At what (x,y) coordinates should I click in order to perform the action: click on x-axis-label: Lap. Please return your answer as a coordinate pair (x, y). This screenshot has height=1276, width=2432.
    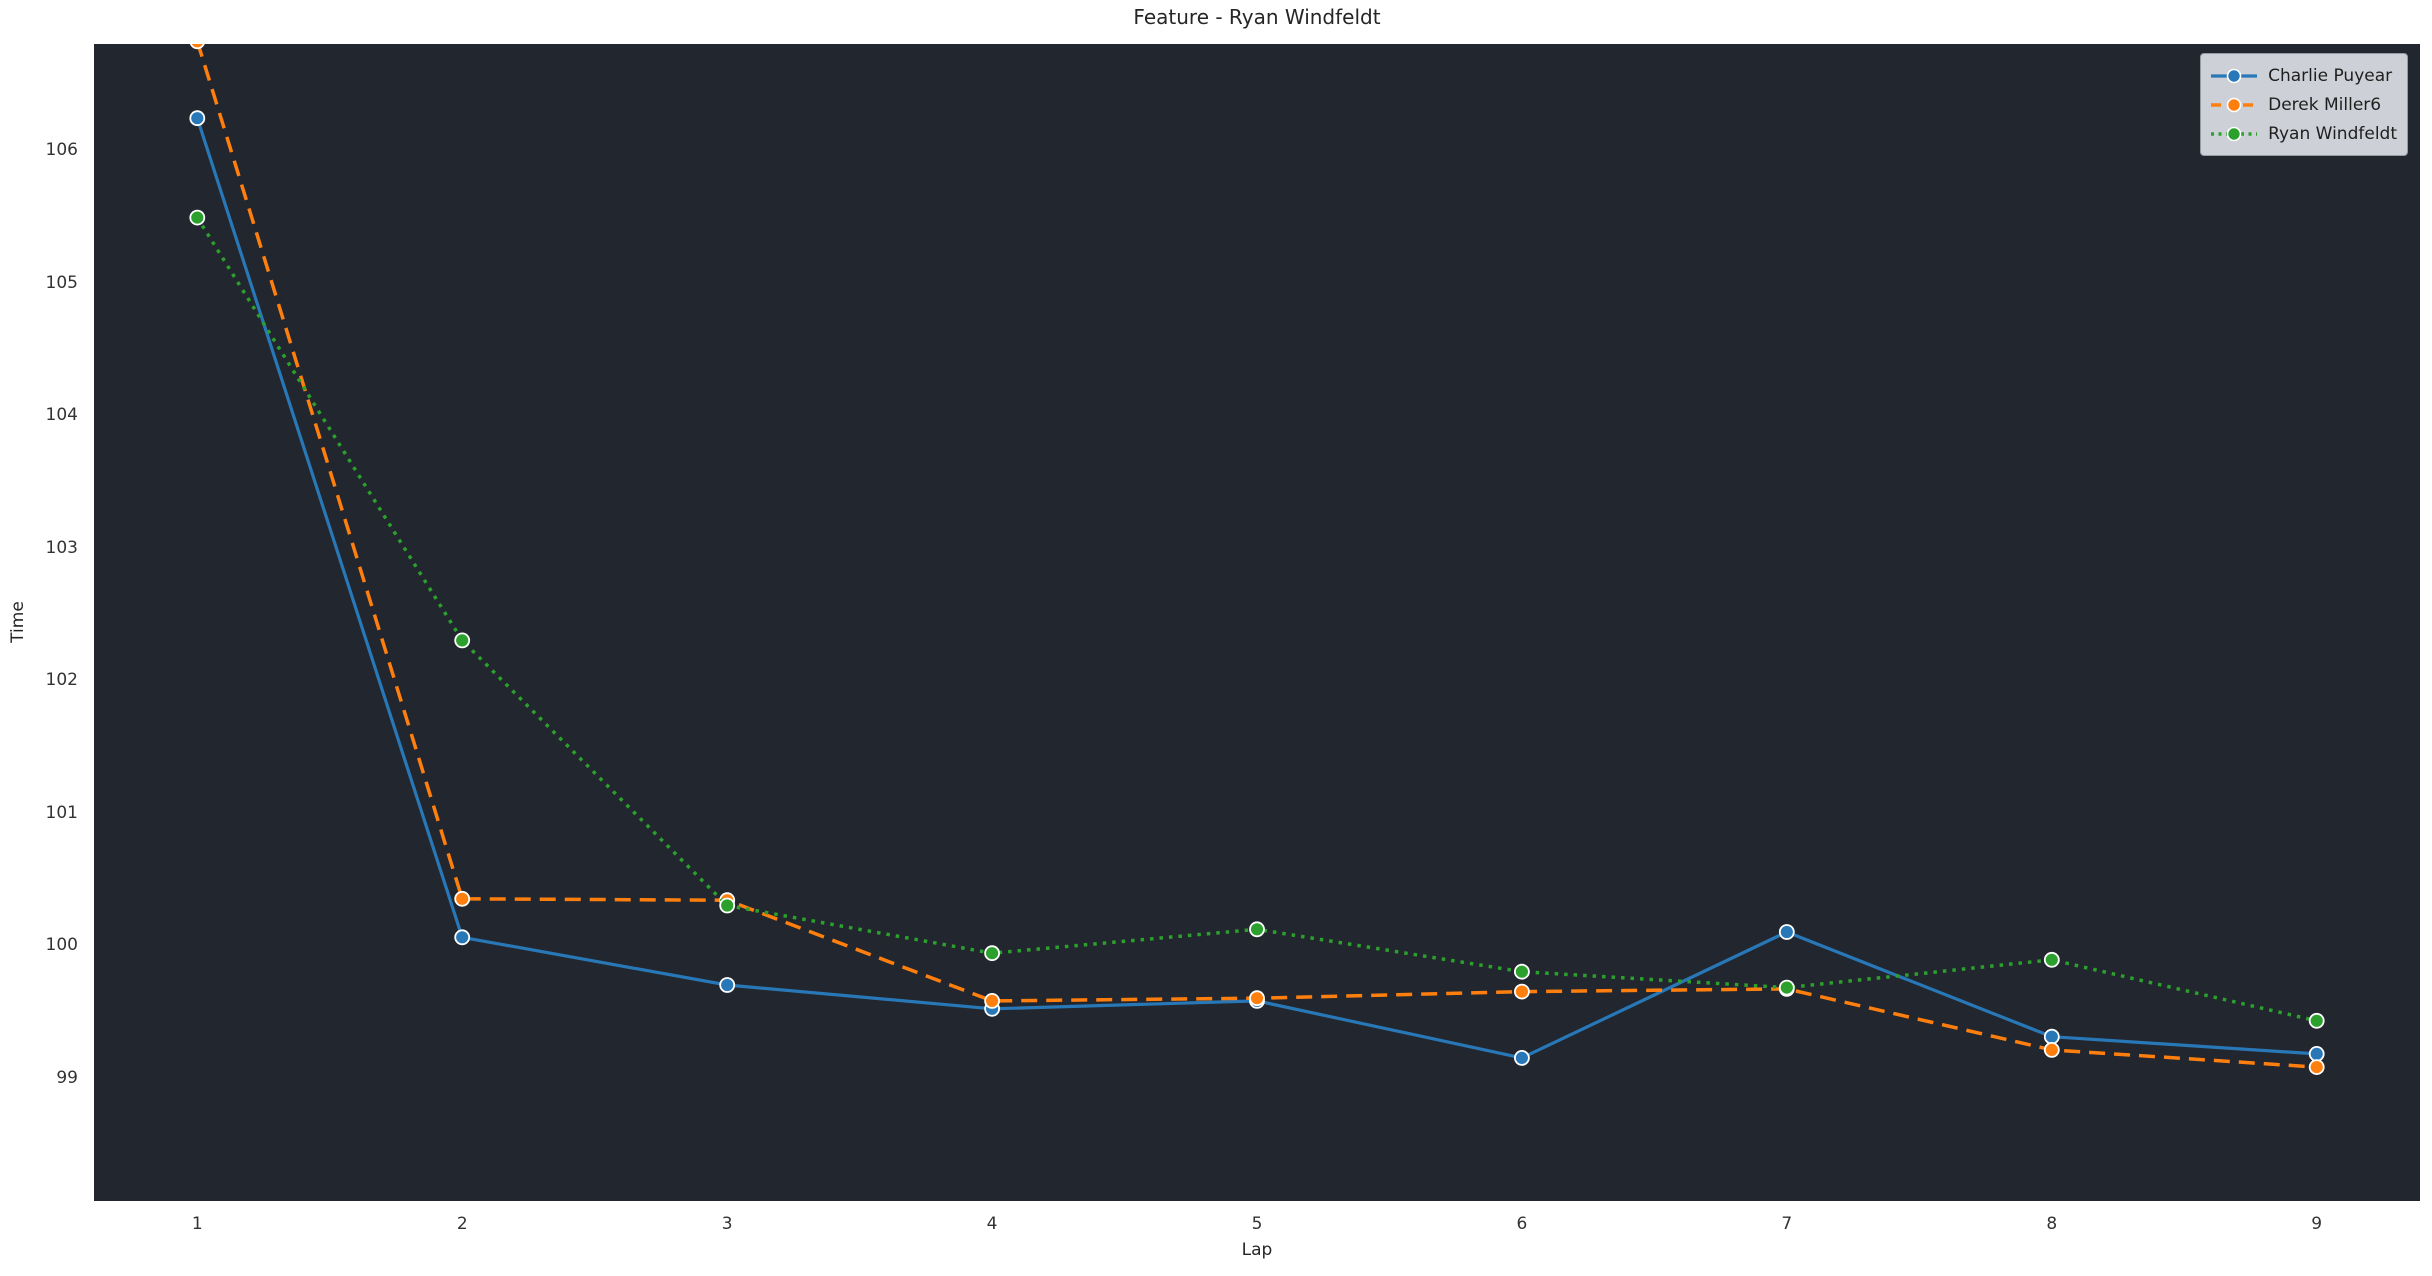
    Looking at the image, I should click on (1257, 1250).